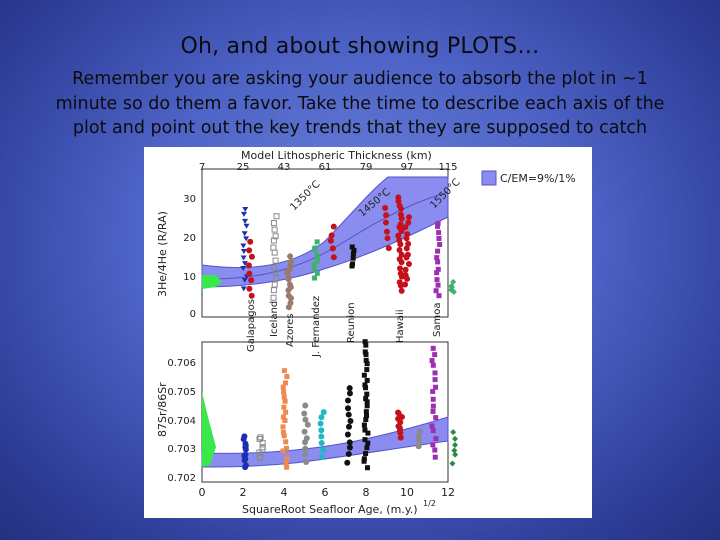 This screenshot has height=540, width=720. Describe the element at coordinates (419, 441) in the screenshot. I see `point-grey-sr` at that location.